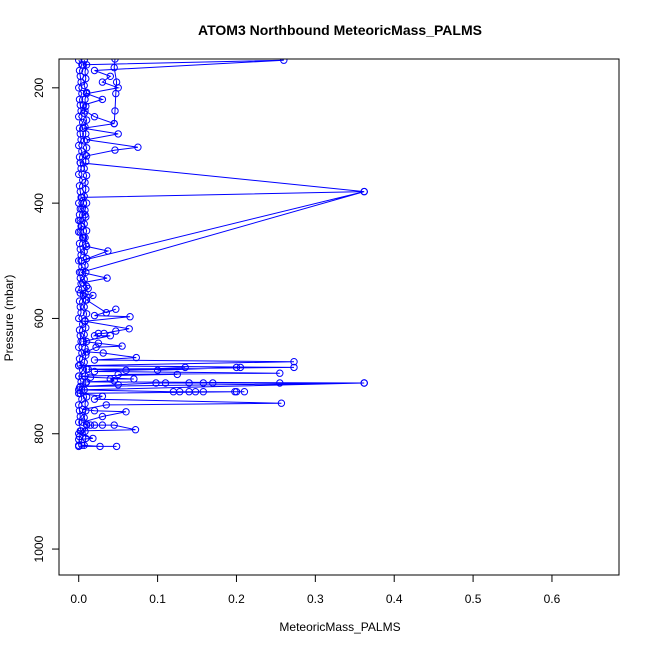 The width and height of the screenshot is (650, 650). I want to click on chart-title: ATOM3 Northbound MeteoricMass_PALMS, so click(340, 30).